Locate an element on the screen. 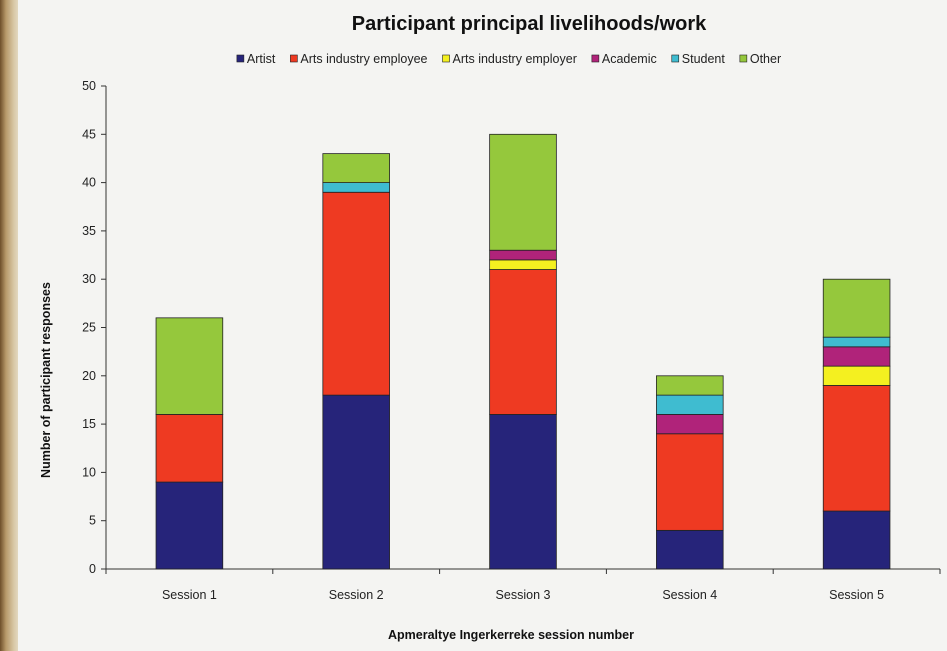 The image size is (947, 651). legend-item: Academic is located at coordinates (624, 59).